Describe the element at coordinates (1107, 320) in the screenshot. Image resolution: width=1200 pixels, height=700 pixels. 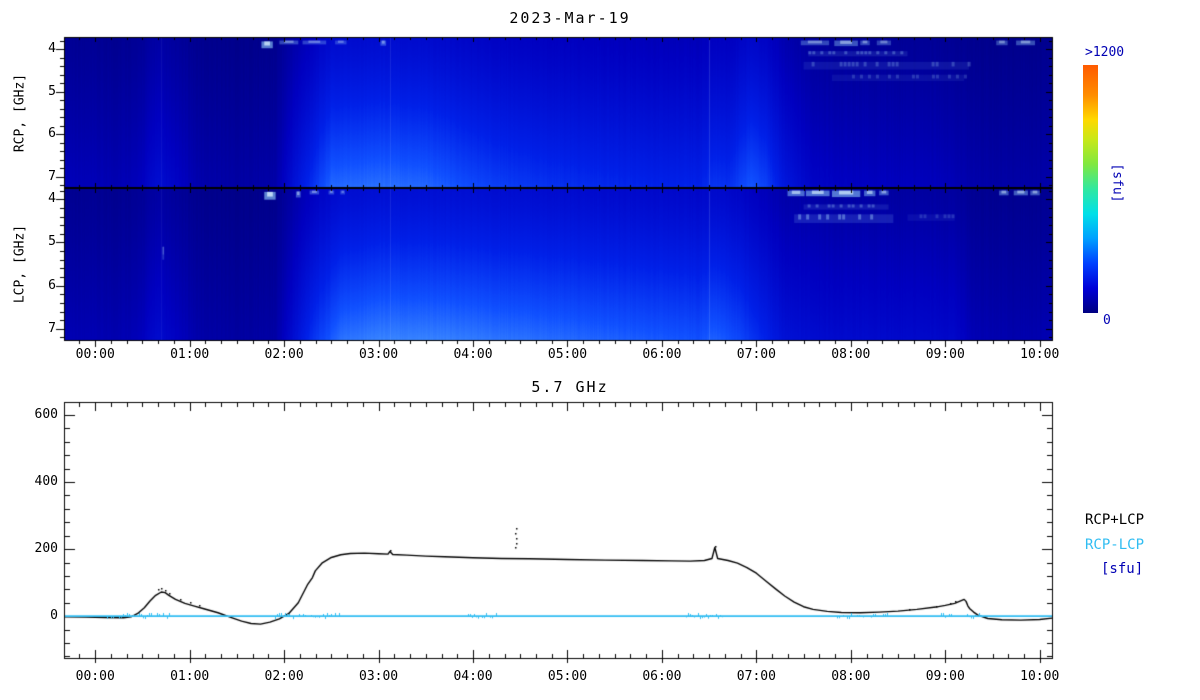
I see `colorbar-min-label: 0` at that location.